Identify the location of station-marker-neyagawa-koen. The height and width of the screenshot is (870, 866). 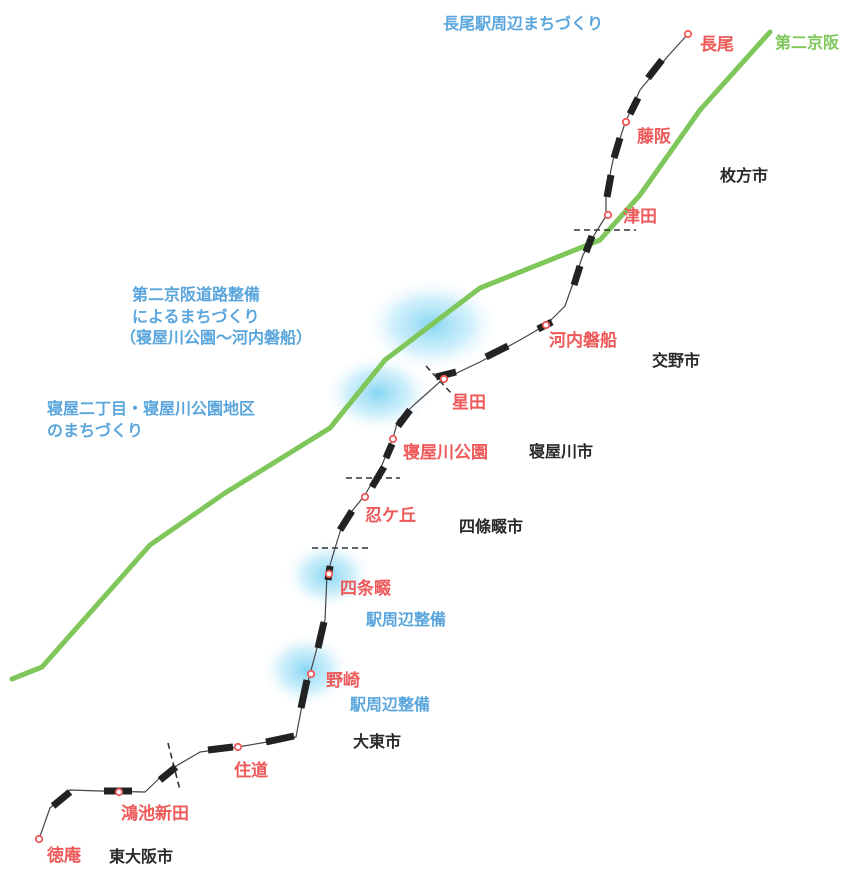
(393, 439).